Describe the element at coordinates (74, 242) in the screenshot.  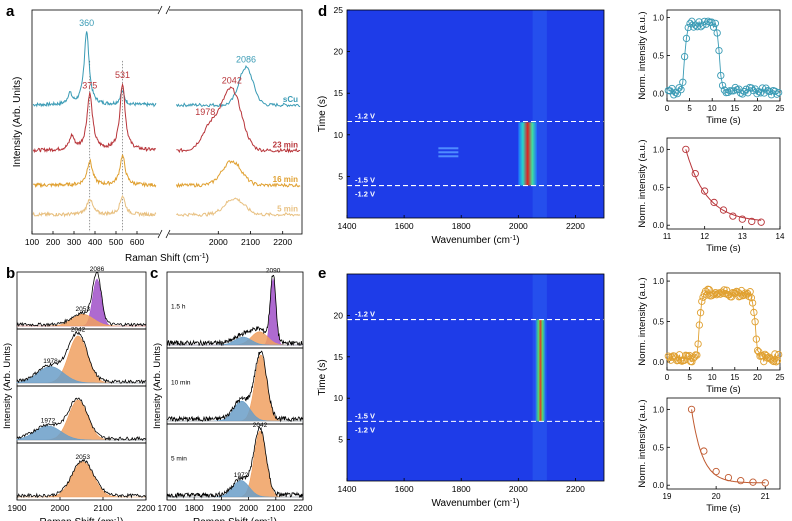
I see `x-tick-label: 300` at that location.